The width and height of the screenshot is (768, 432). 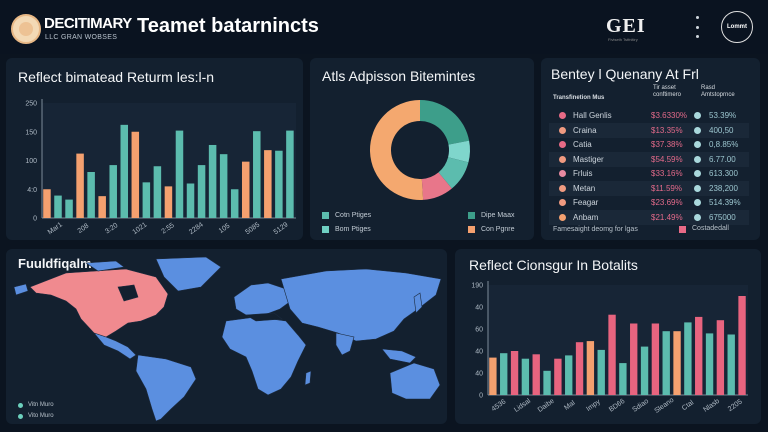 What do you see at coordinates (649, 115) in the screenshot?
I see `table-row: Hall Genlis $3.6330% 53.39%` at bounding box center [649, 115].